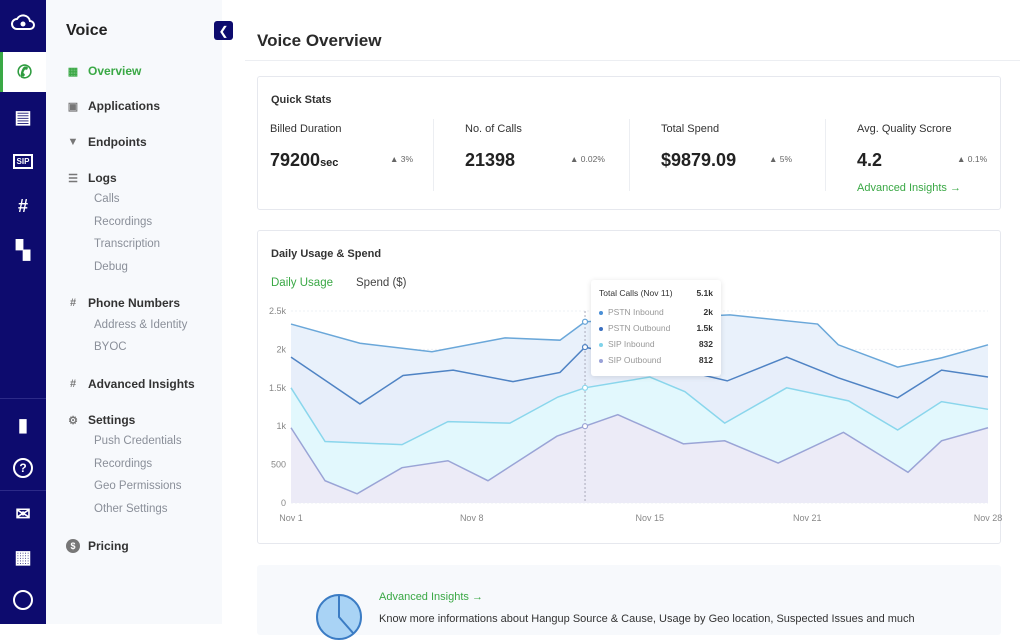 Image resolution: width=1024 pixels, height=641 pixels. What do you see at coordinates (87, 30) in the screenshot?
I see `sidebar-title: Voice` at bounding box center [87, 30].